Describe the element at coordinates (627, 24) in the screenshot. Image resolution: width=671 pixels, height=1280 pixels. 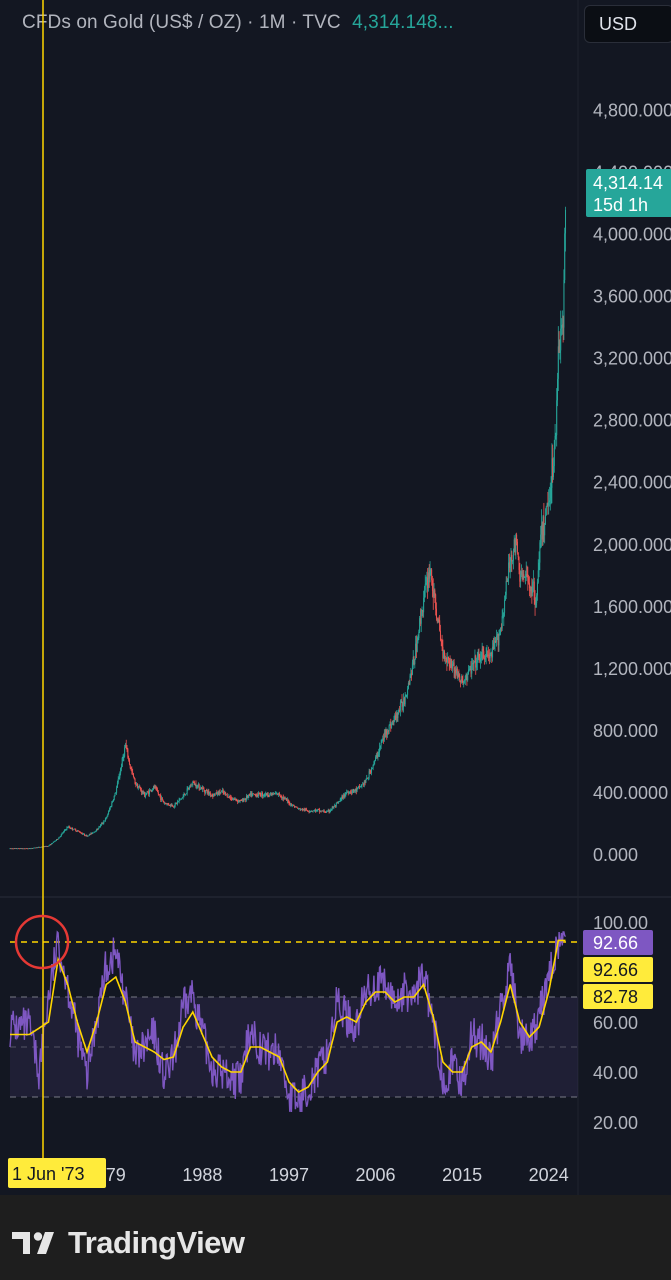
I see `currency-button: USD` at that location.